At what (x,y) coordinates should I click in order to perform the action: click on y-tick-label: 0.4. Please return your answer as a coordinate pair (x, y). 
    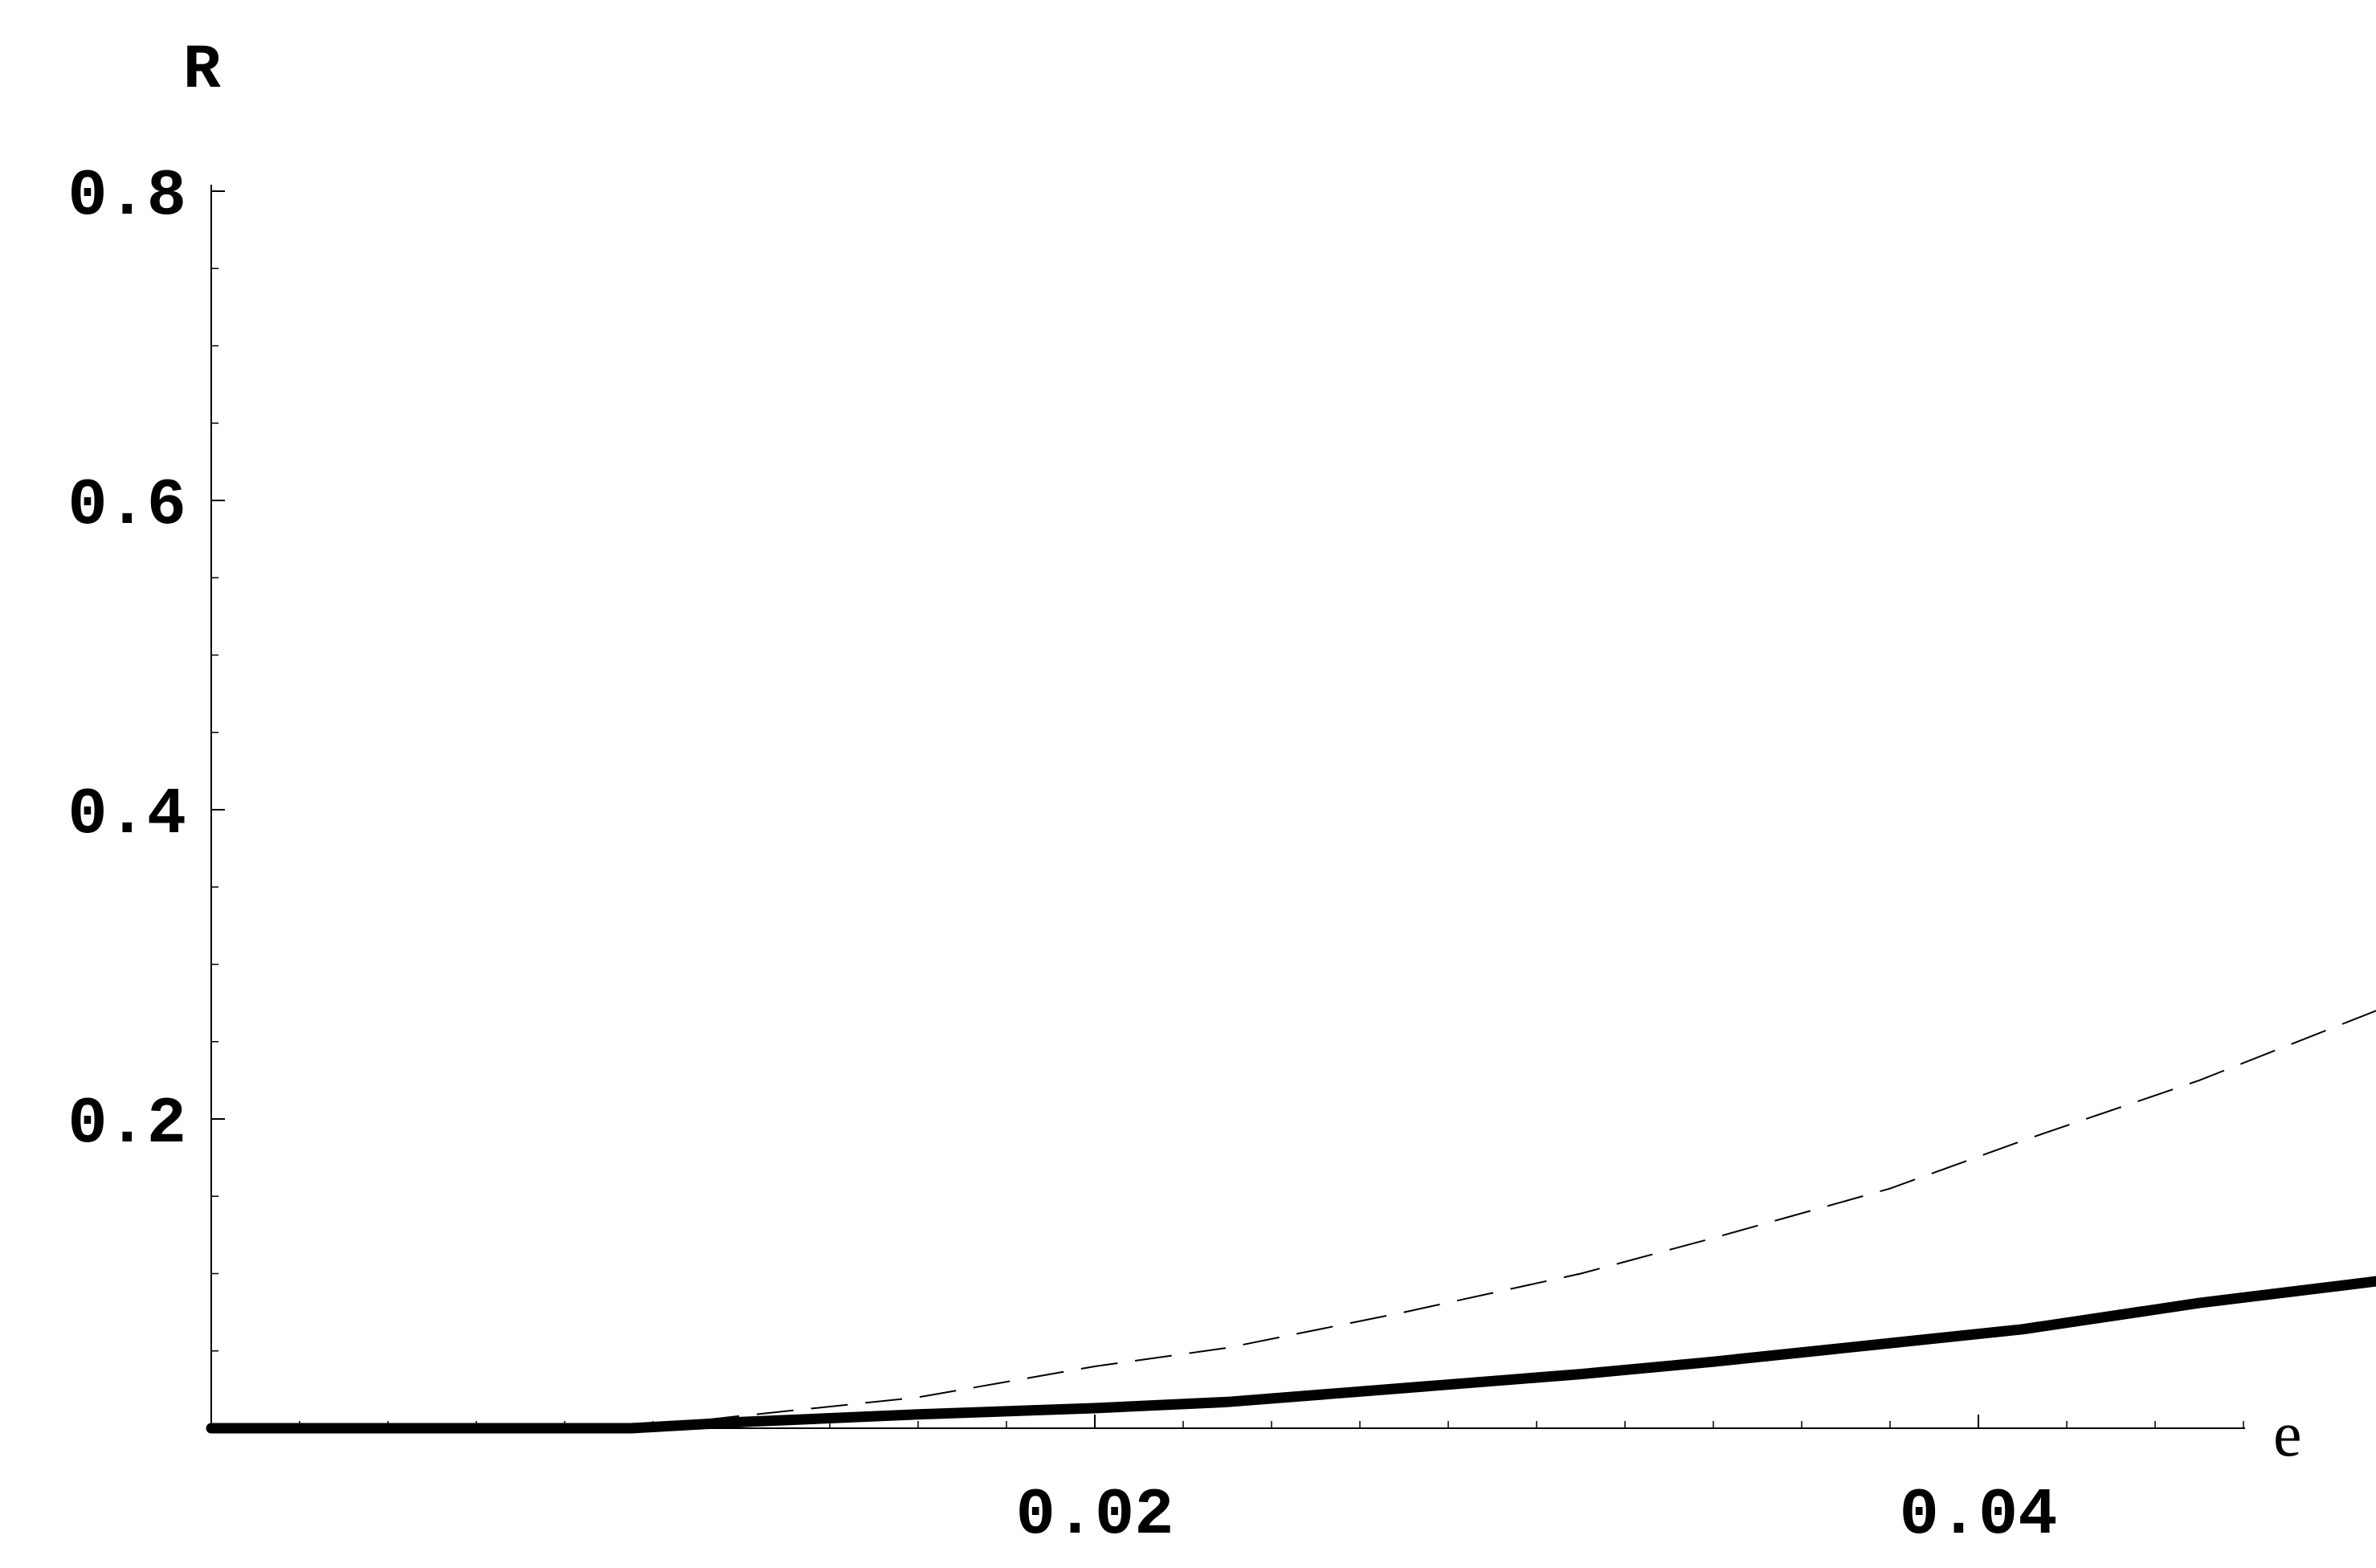
    Looking at the image, I should click on (127, 815).